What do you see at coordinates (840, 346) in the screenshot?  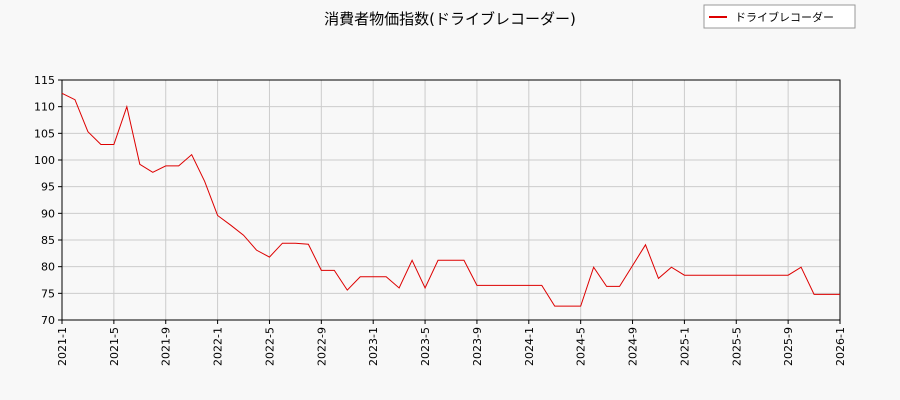 I see `x-tick-label-2026-1: 2026-1` at bounding box center [840, 346].